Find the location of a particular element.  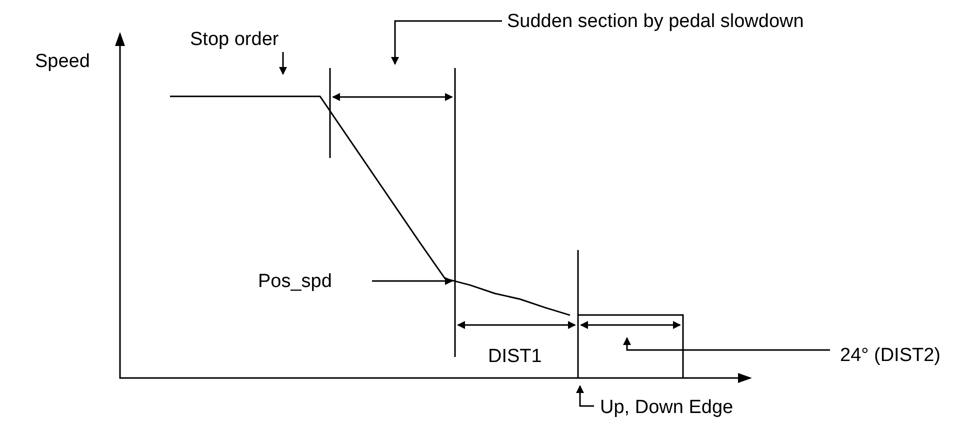

text: 24° (DIST2) is located at coordinates (890, 355).